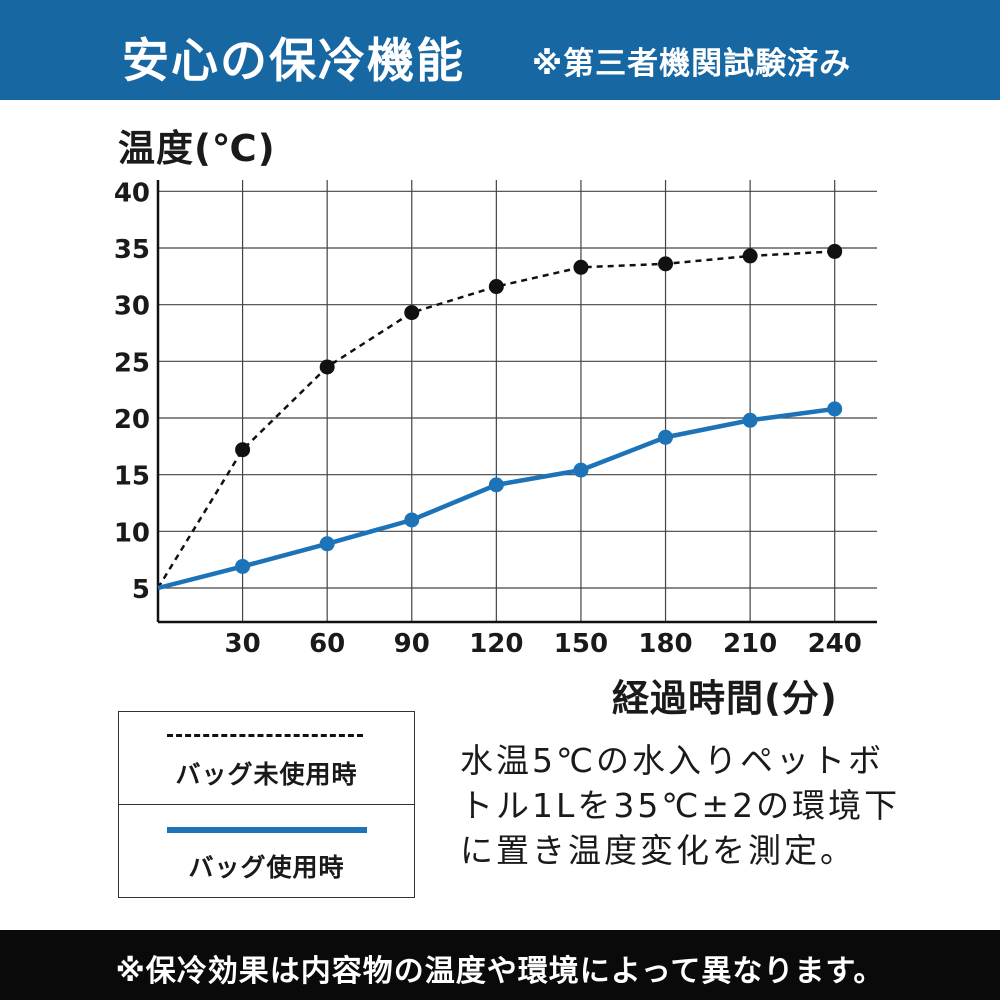 The height and width of the screenshot is (1000, 1000). Describe the element at coordinates (672, 760) in the screenshot. I see `note-line: 水温5℃の水入りペットボ` at that location.